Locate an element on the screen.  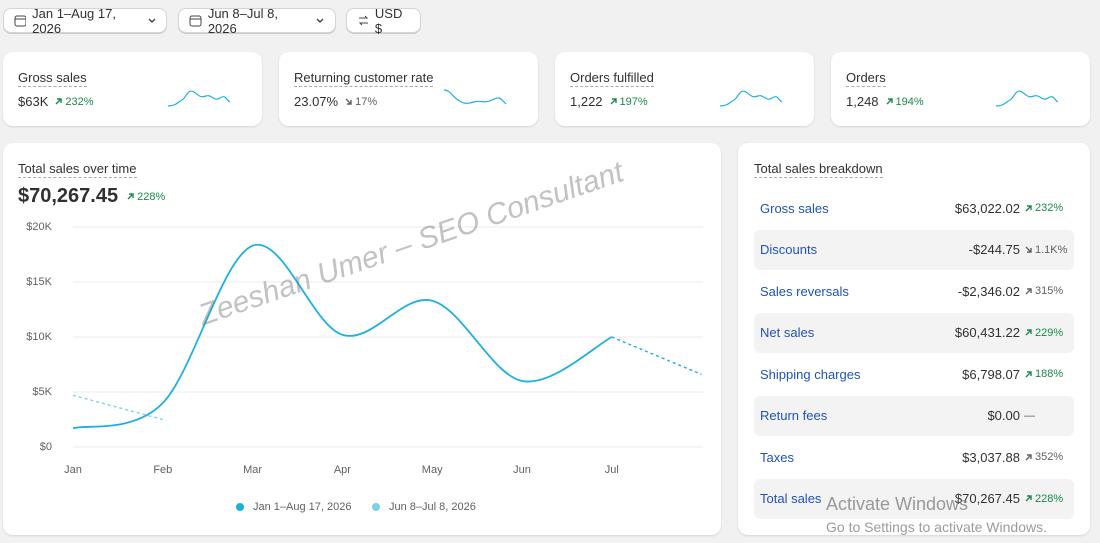
x-tick-label: Jan is located at coordinates (73, 470).